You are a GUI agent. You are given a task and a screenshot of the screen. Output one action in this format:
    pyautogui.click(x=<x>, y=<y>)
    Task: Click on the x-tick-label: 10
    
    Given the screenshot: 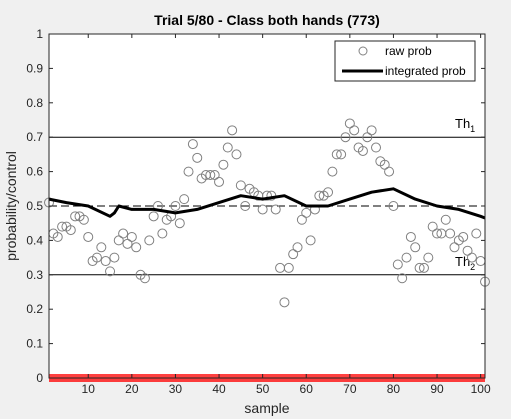 What is the action you would take?
    pyautogui.click(x=89, y=389)
    